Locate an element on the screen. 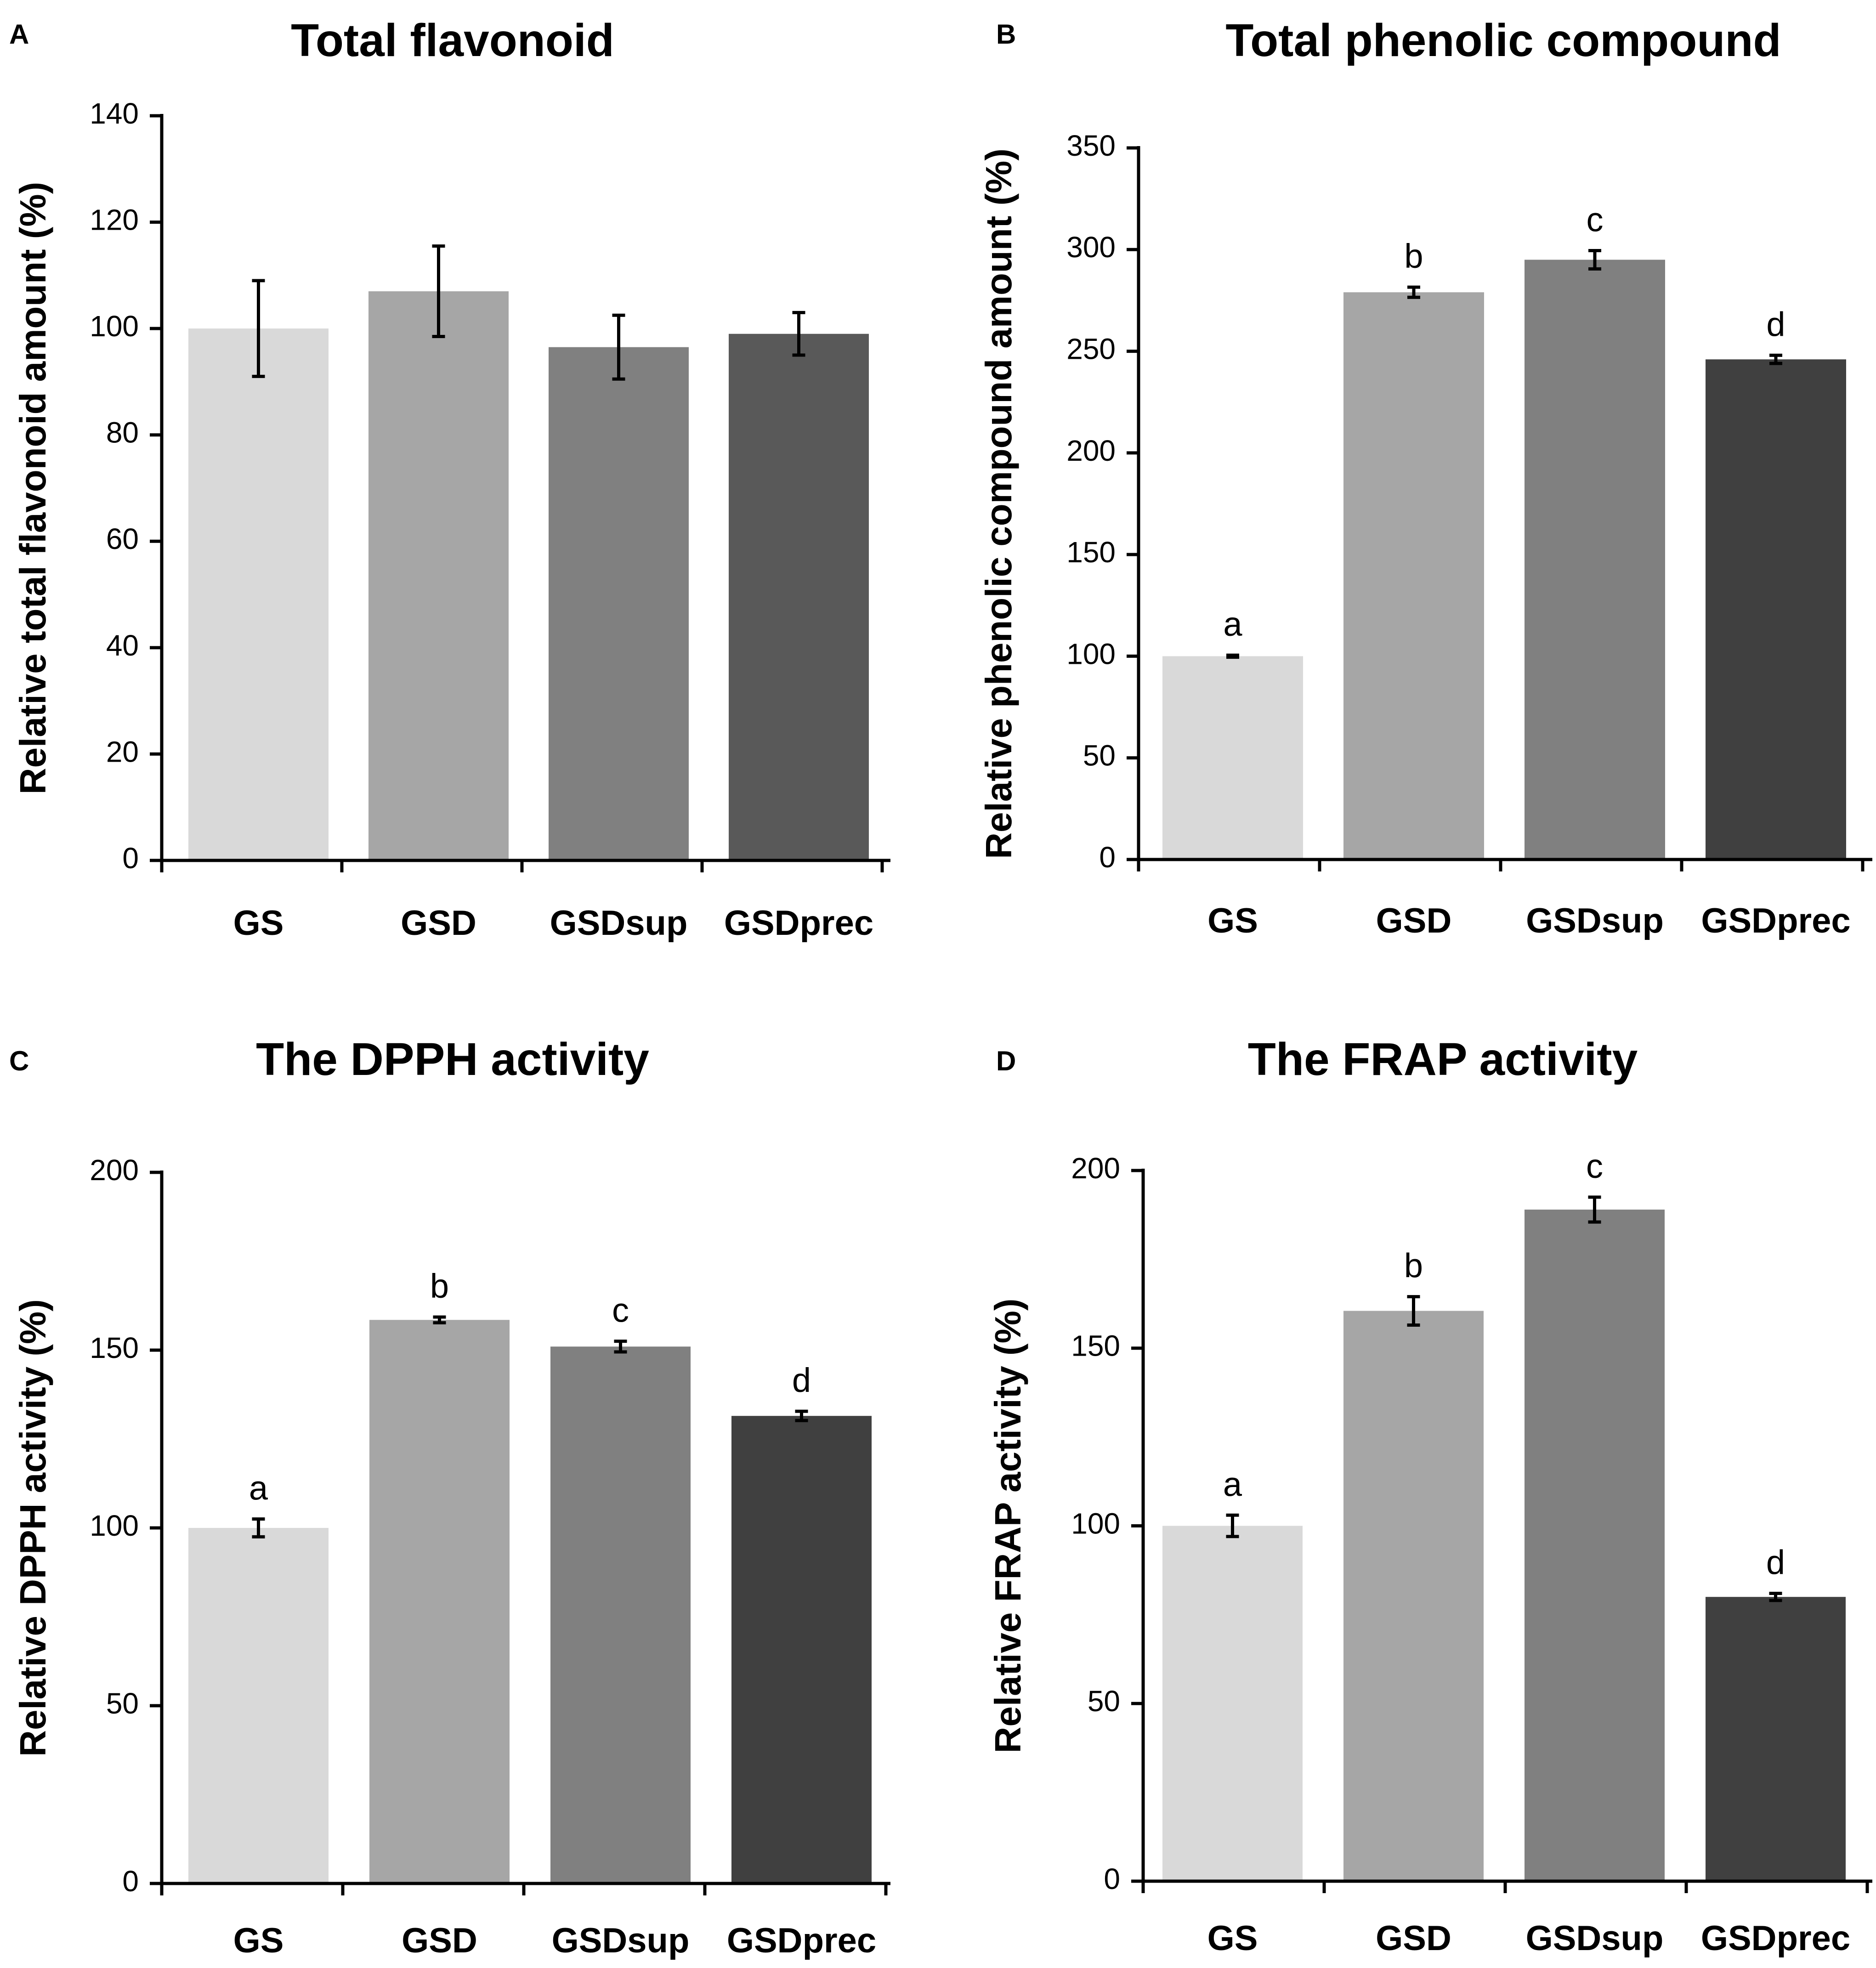  panel-letter: D is located at coordinates (1006, 1061).